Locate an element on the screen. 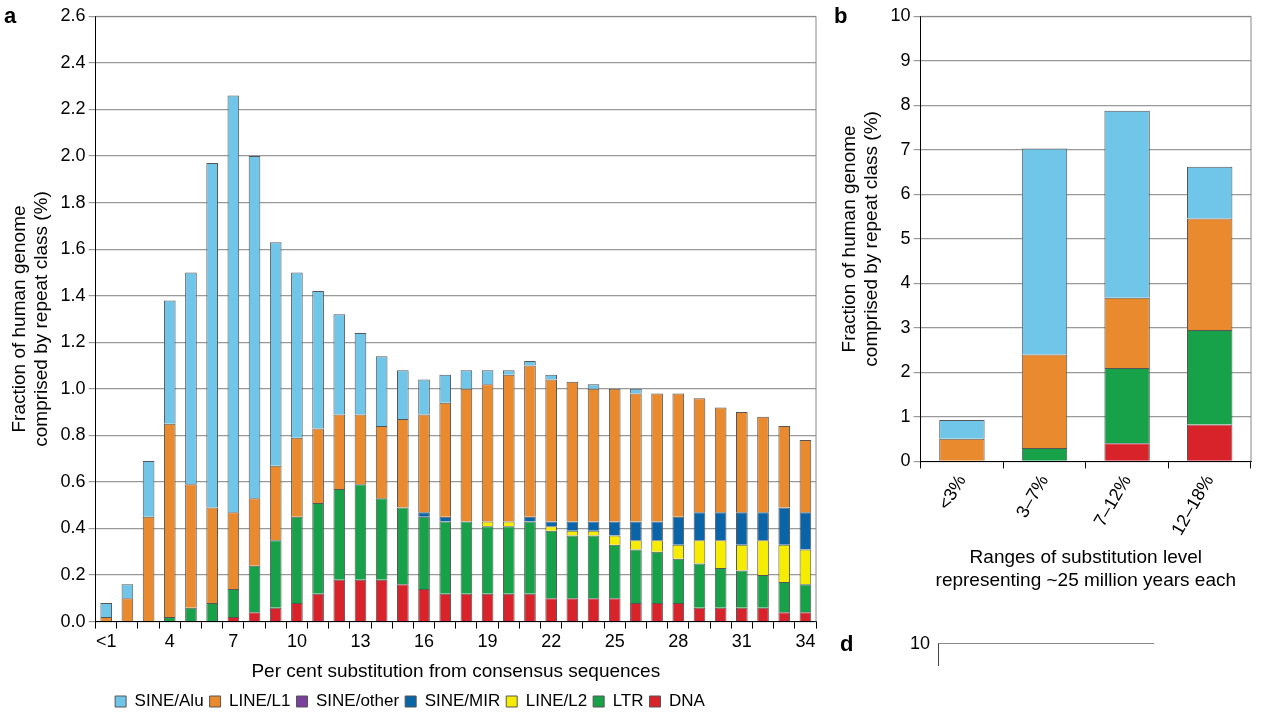 This screenshot has height=724, width=1275. y-tick-label: 1.8 is located at coordinates (73, 201).